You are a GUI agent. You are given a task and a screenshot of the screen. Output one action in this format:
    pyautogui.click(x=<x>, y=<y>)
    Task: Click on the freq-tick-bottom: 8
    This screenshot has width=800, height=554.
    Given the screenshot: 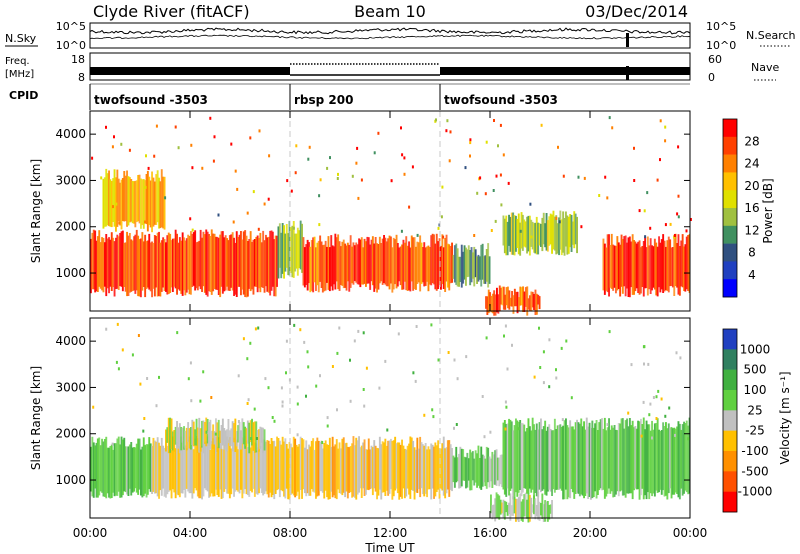 What is the action you would take?
    pyautogui.click(x=81, y=77)
    